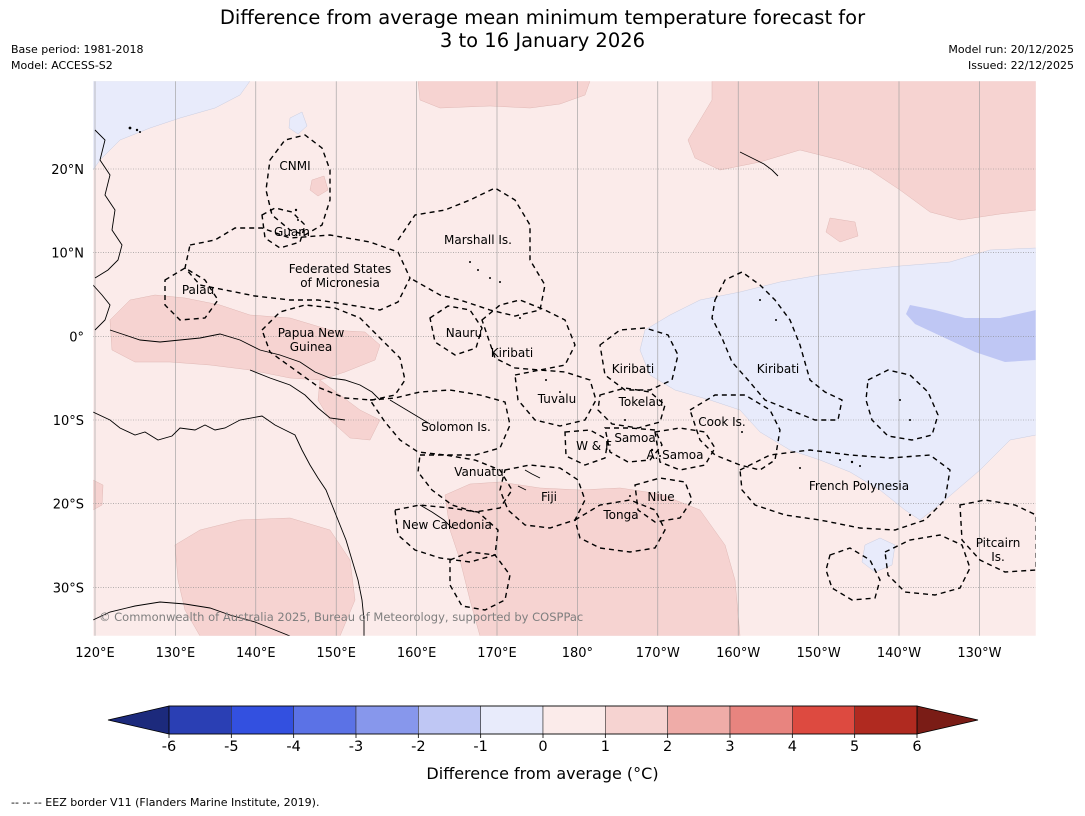  Describe the element at coordinates (998, 557) in the screenshot. I see `region-label-line: Is.` at that location.